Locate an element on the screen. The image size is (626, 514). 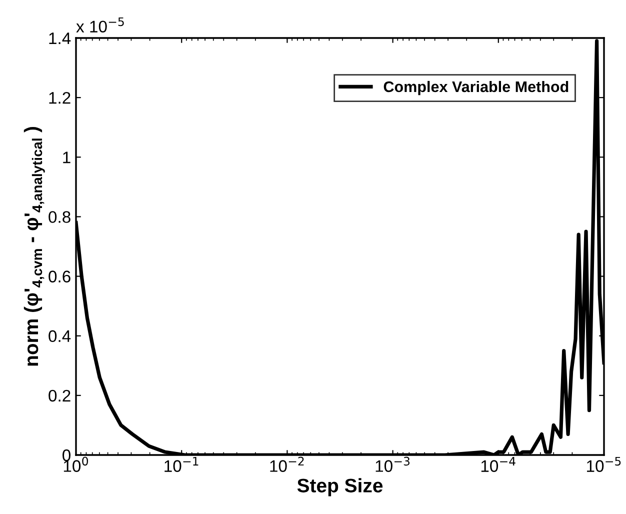
y-tick-label: 0.4 is located at coordinates (59, 336).